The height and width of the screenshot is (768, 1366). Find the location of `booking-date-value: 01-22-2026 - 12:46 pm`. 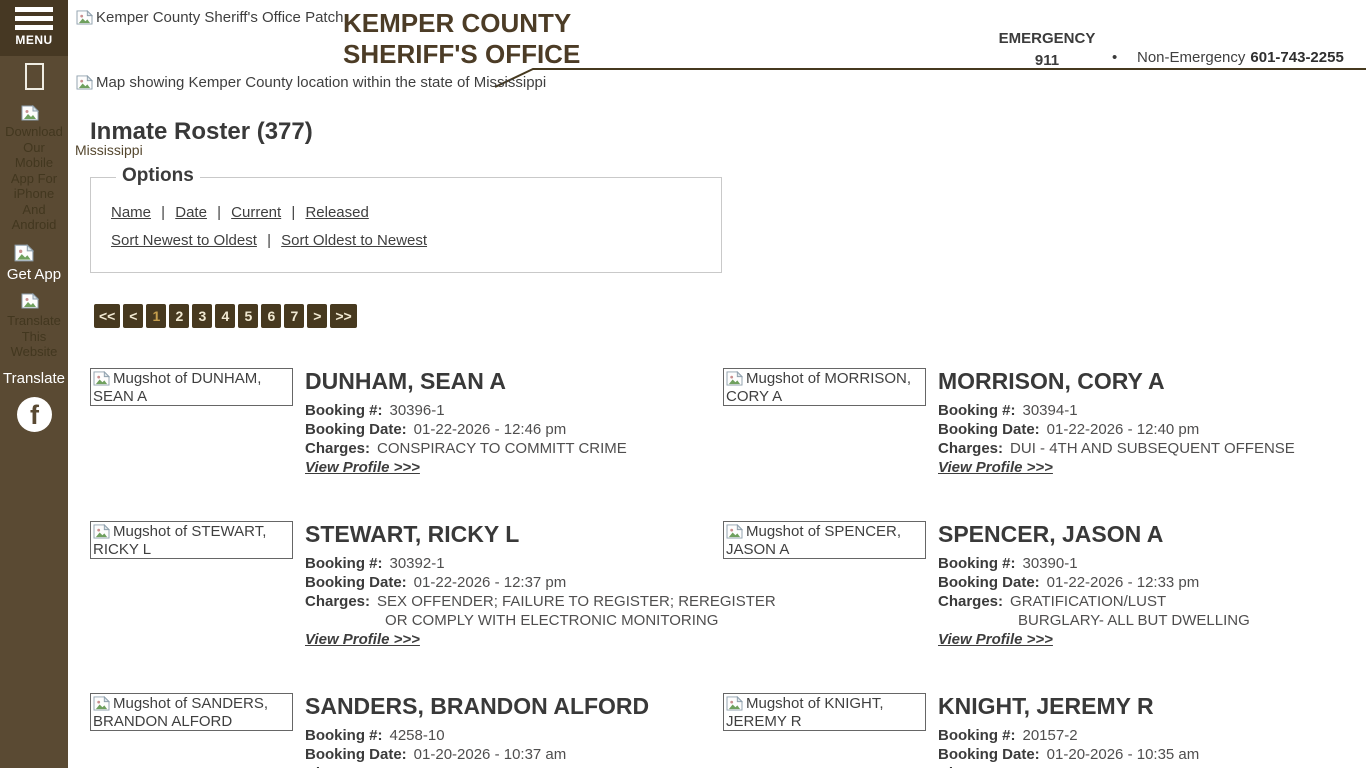

booking-date-value: 01-22-2026 - 12:46 pm is located at coordinates (490, 429).